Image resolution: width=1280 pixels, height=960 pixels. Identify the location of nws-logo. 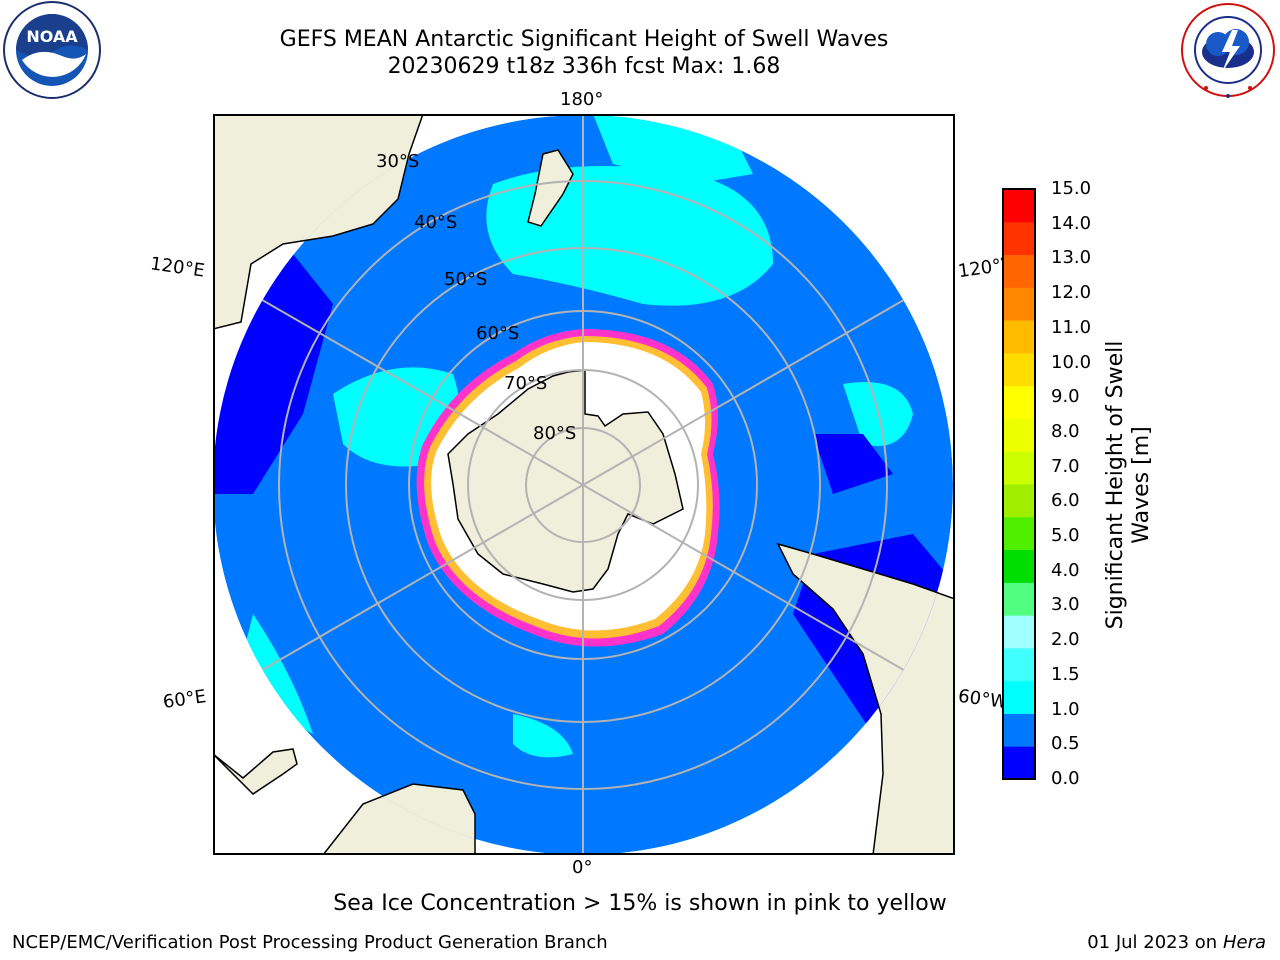
(1228, 50).